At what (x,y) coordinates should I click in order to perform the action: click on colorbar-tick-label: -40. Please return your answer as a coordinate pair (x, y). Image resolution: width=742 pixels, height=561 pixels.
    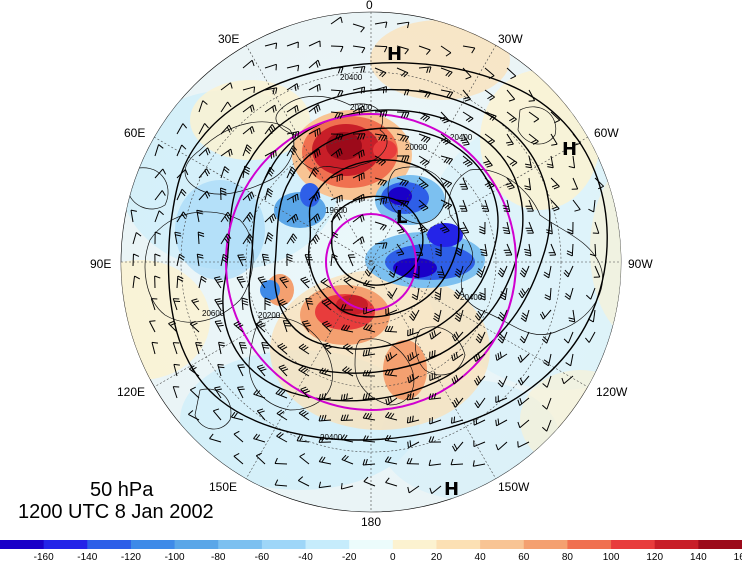
    Looking at the image, I should click on (305, 556).